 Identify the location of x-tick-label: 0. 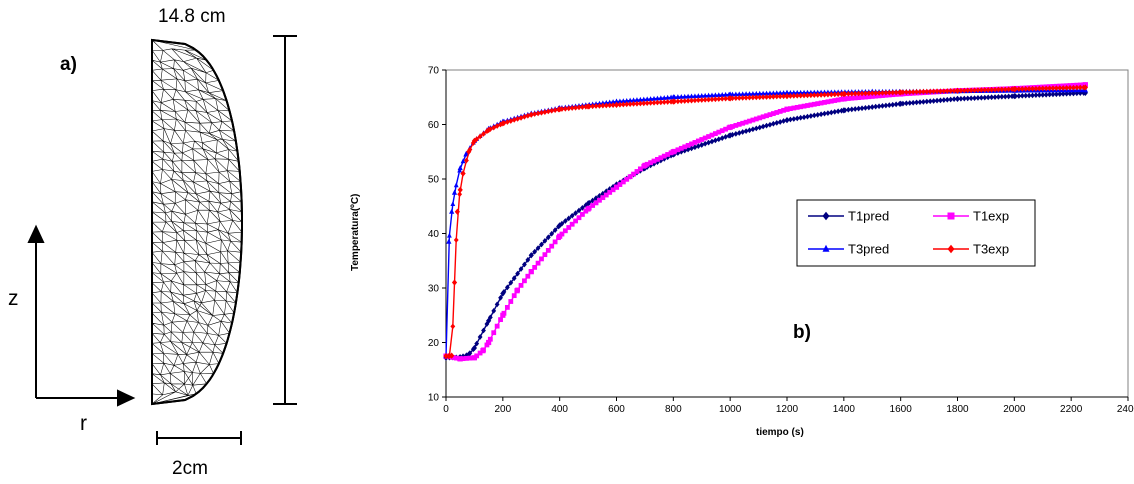
(446, 409).